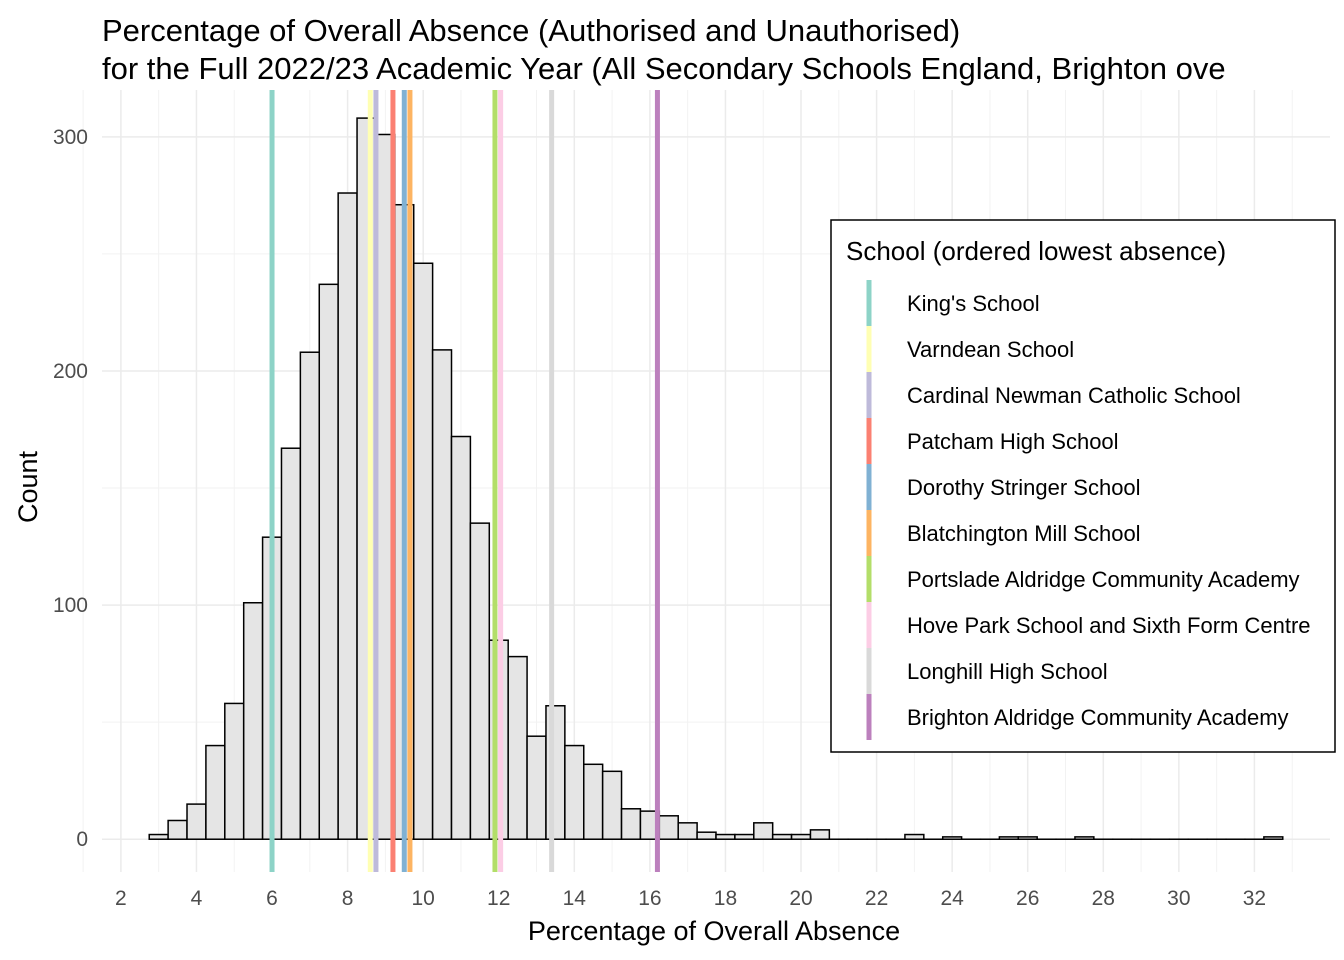 This screenshot has width=1344, height=960. What do you see at coordinates (197, 898) in the screenshot?
I see `x-tick-label: 4` at bounding box center [197, 898].